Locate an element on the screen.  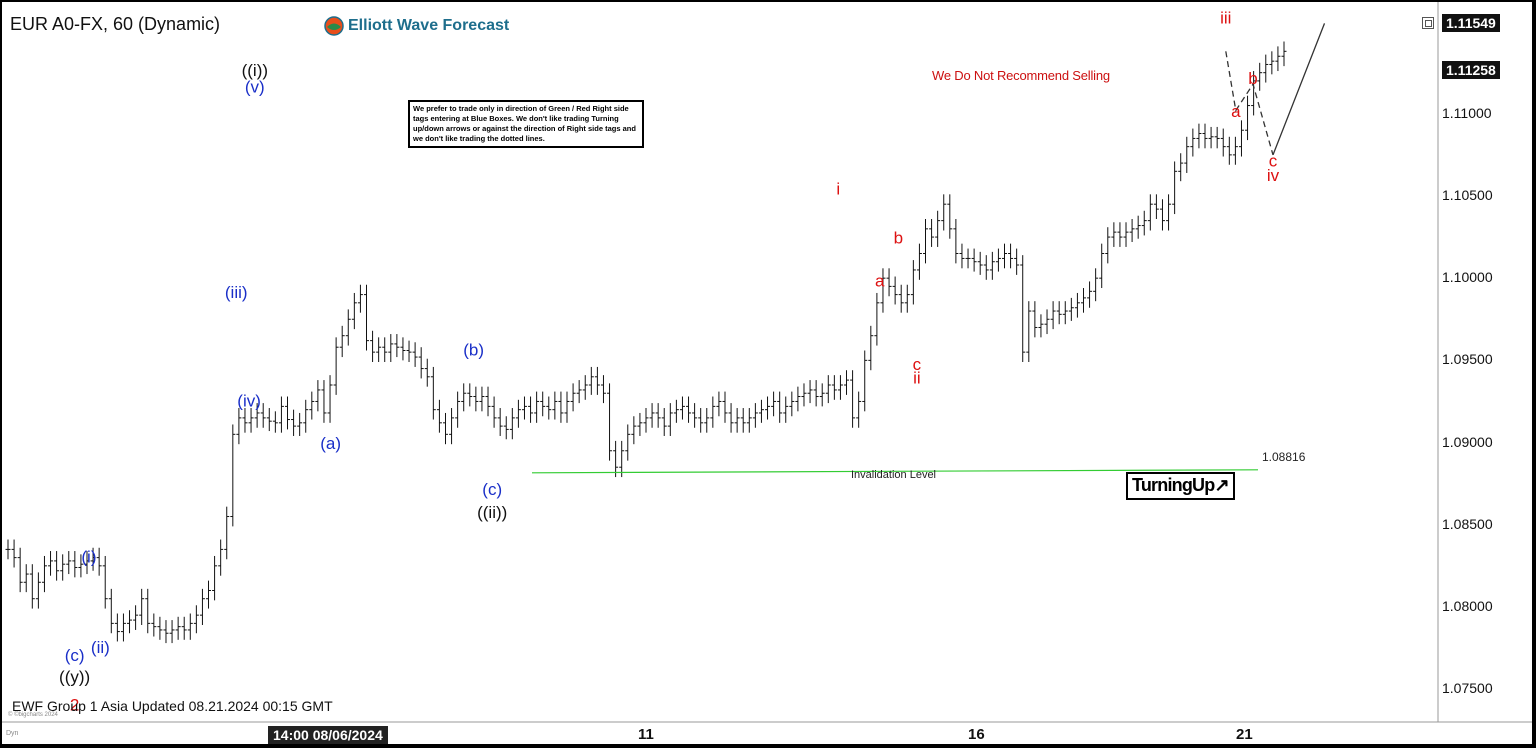
brand-name: Elliott Wave Forecast is located at coordinates (429, 25).